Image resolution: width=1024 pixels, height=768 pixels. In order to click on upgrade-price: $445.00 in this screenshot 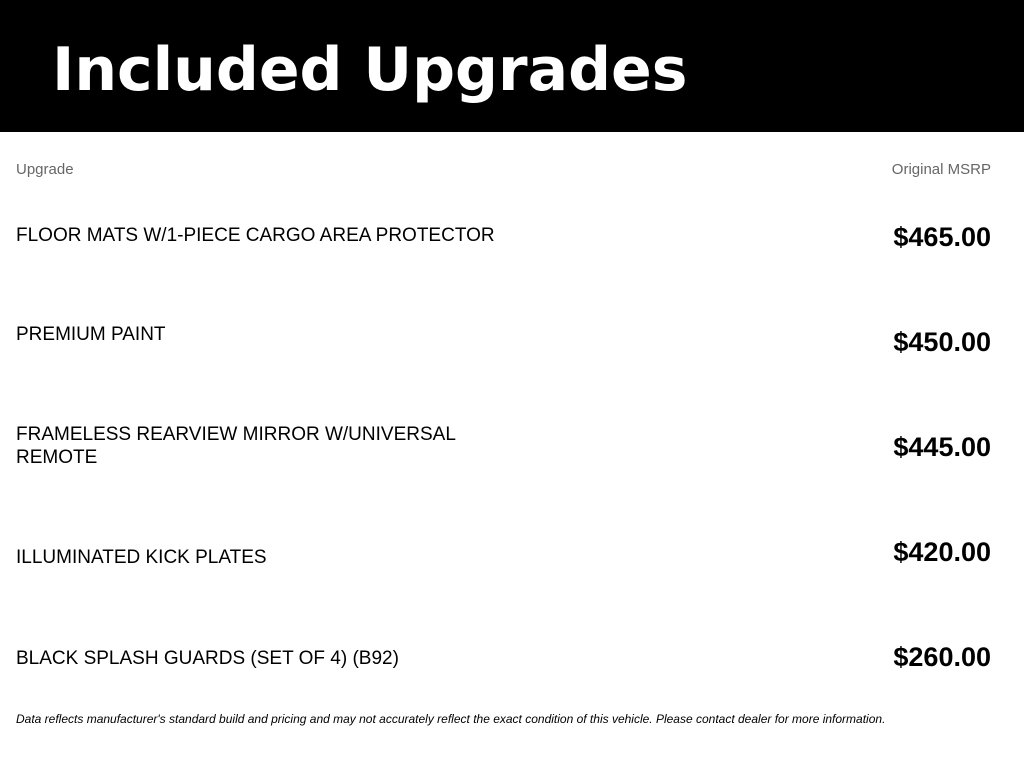, I will do `click(942, 447)`.